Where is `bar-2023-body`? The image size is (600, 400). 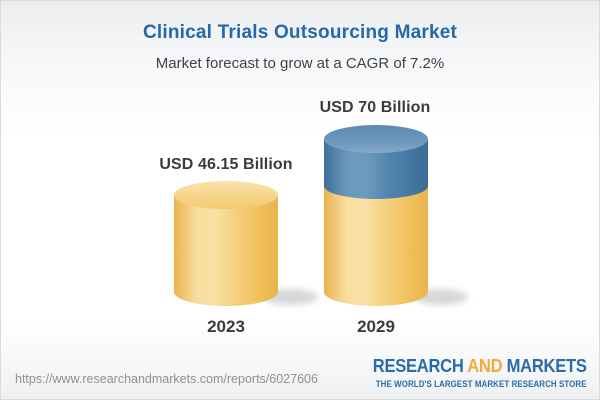 bar-2023-body is located at coordinates (226, 250).